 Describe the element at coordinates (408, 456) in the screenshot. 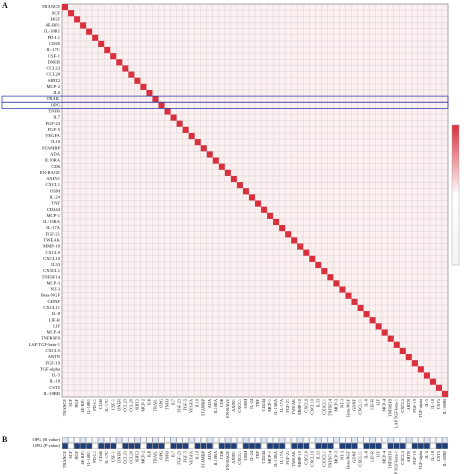

I see `column-label: ARTN` at that location.